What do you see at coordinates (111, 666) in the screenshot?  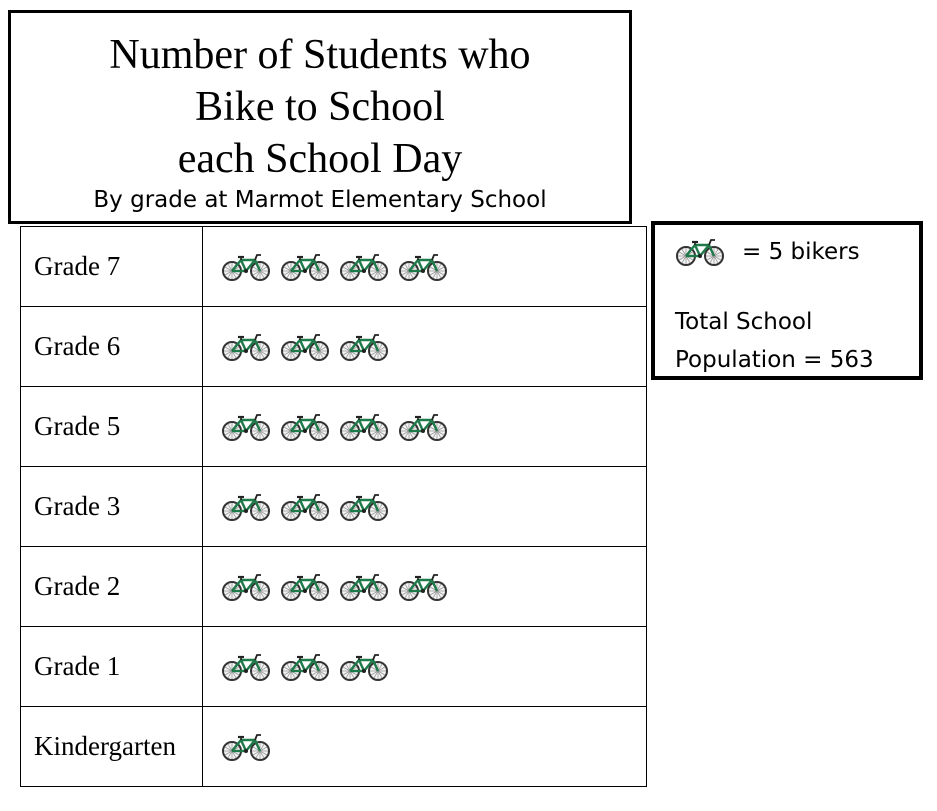 I see `row-label: Grade 1` at bounding box center [111, 666].